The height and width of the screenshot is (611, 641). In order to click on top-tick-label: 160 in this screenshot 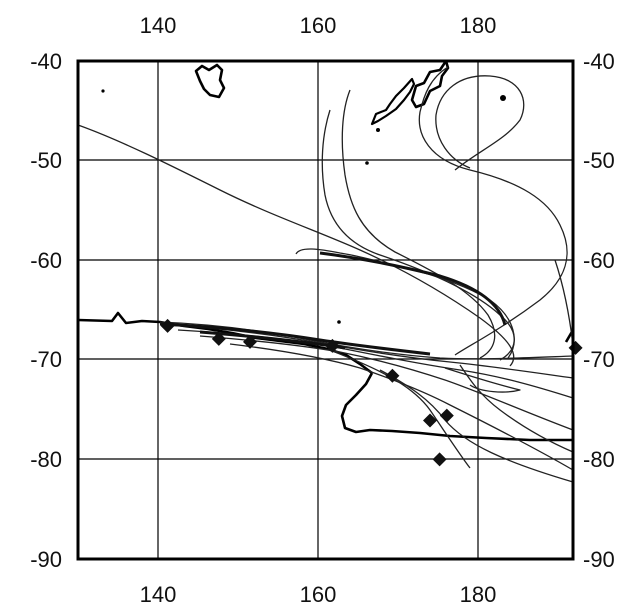, I will do `click(318, 25)`.